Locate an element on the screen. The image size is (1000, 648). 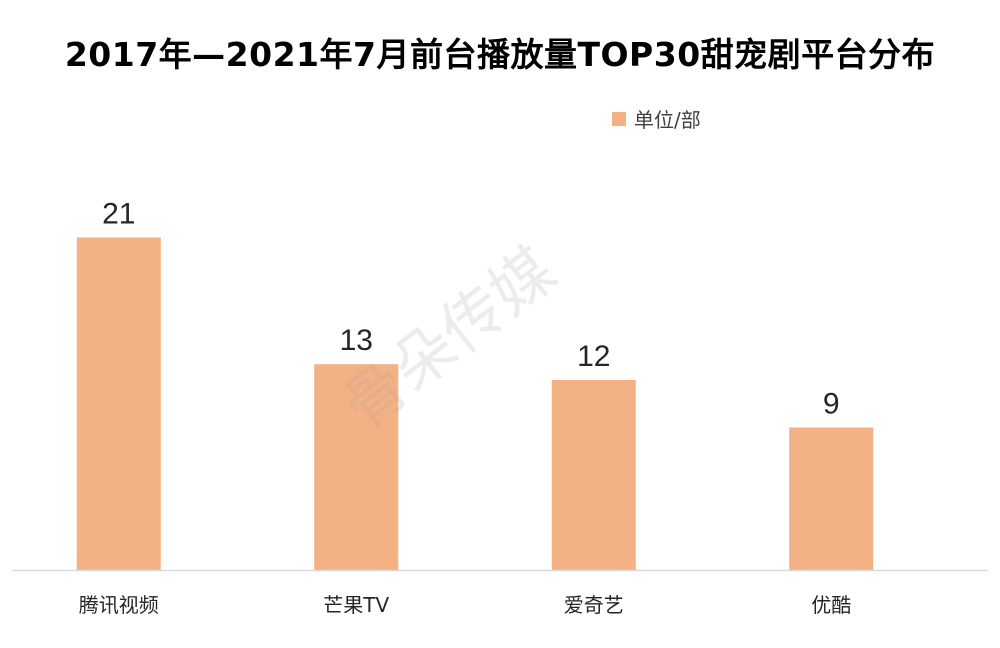
category-label-4: 优酷 is located at coordinates (831, 605).